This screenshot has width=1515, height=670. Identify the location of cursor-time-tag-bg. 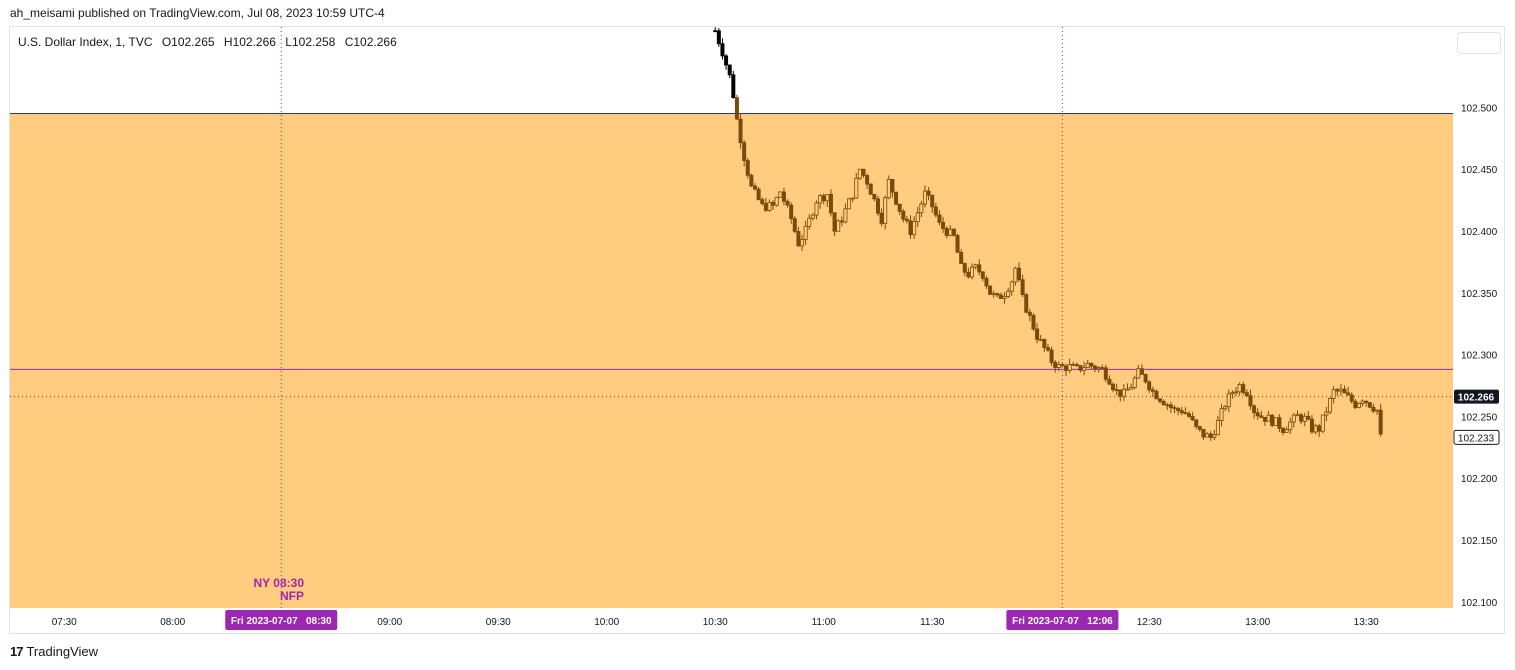
(281, 620).